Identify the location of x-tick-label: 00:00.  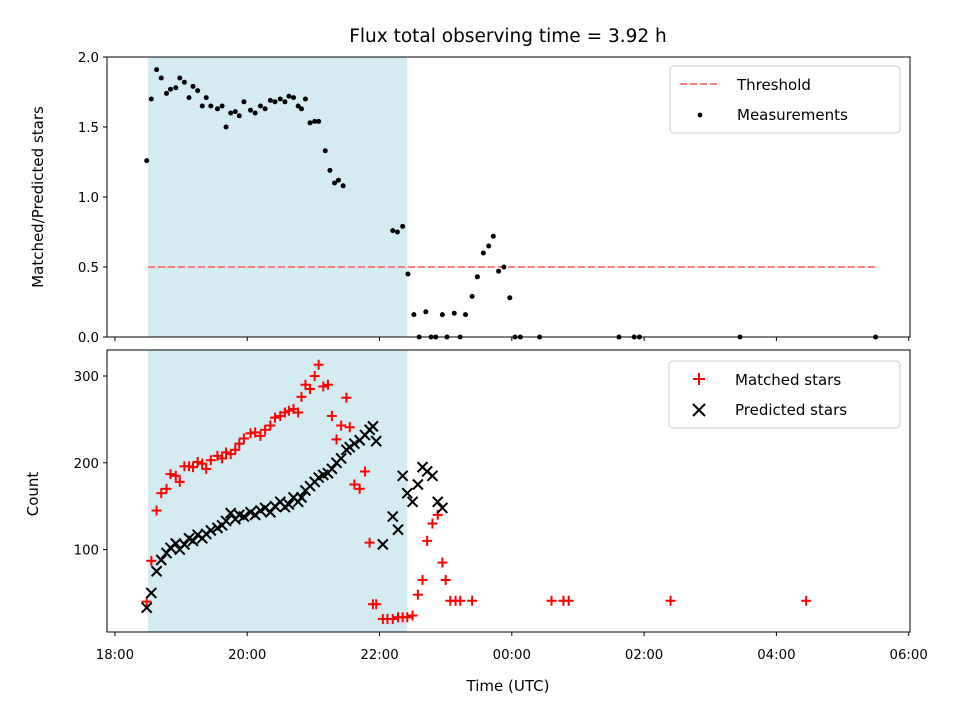
(512, 655).